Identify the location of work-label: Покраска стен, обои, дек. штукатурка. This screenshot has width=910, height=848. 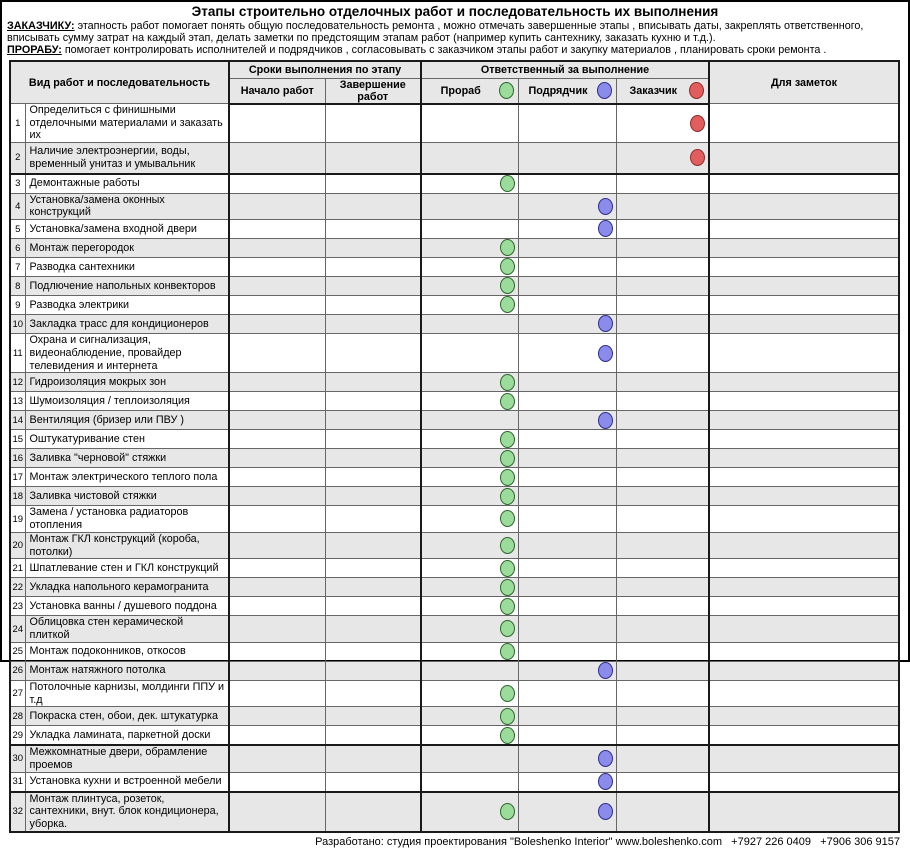
(127, 716).